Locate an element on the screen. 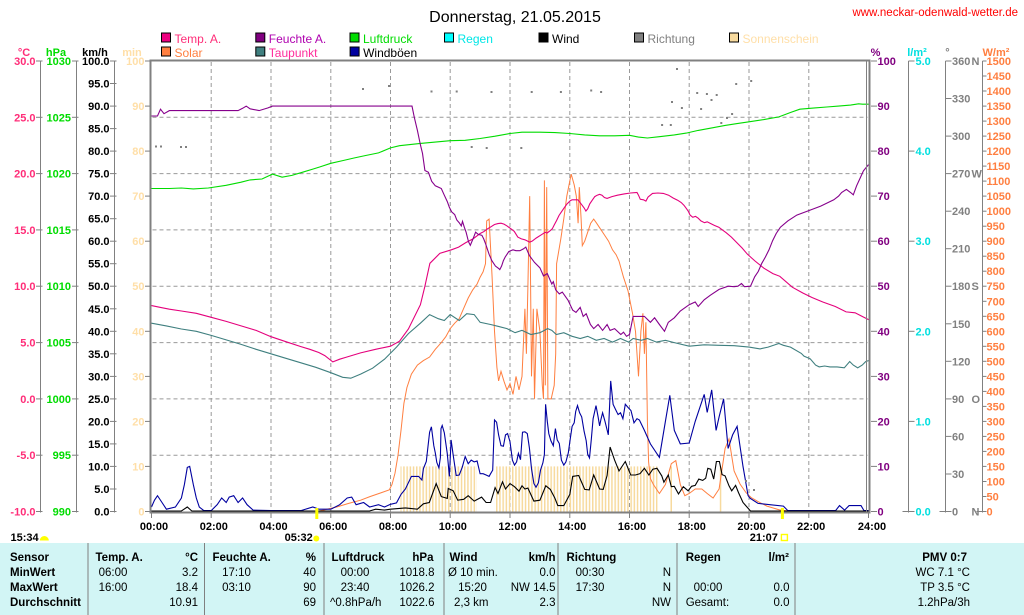 Image resolution: width=1024 pixels, height=615 pixels. svg-text: 330 is located at coordinates (961, 100).